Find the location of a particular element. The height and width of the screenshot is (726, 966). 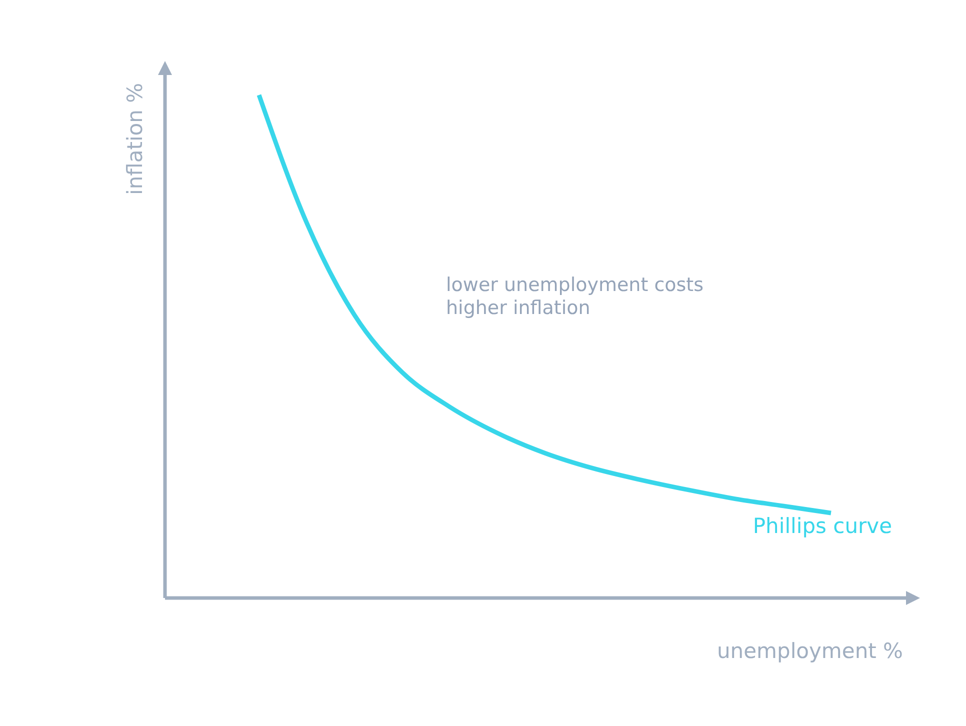

annotation: lower unemployment costs higher inflation is located at coordinates (575, 296).